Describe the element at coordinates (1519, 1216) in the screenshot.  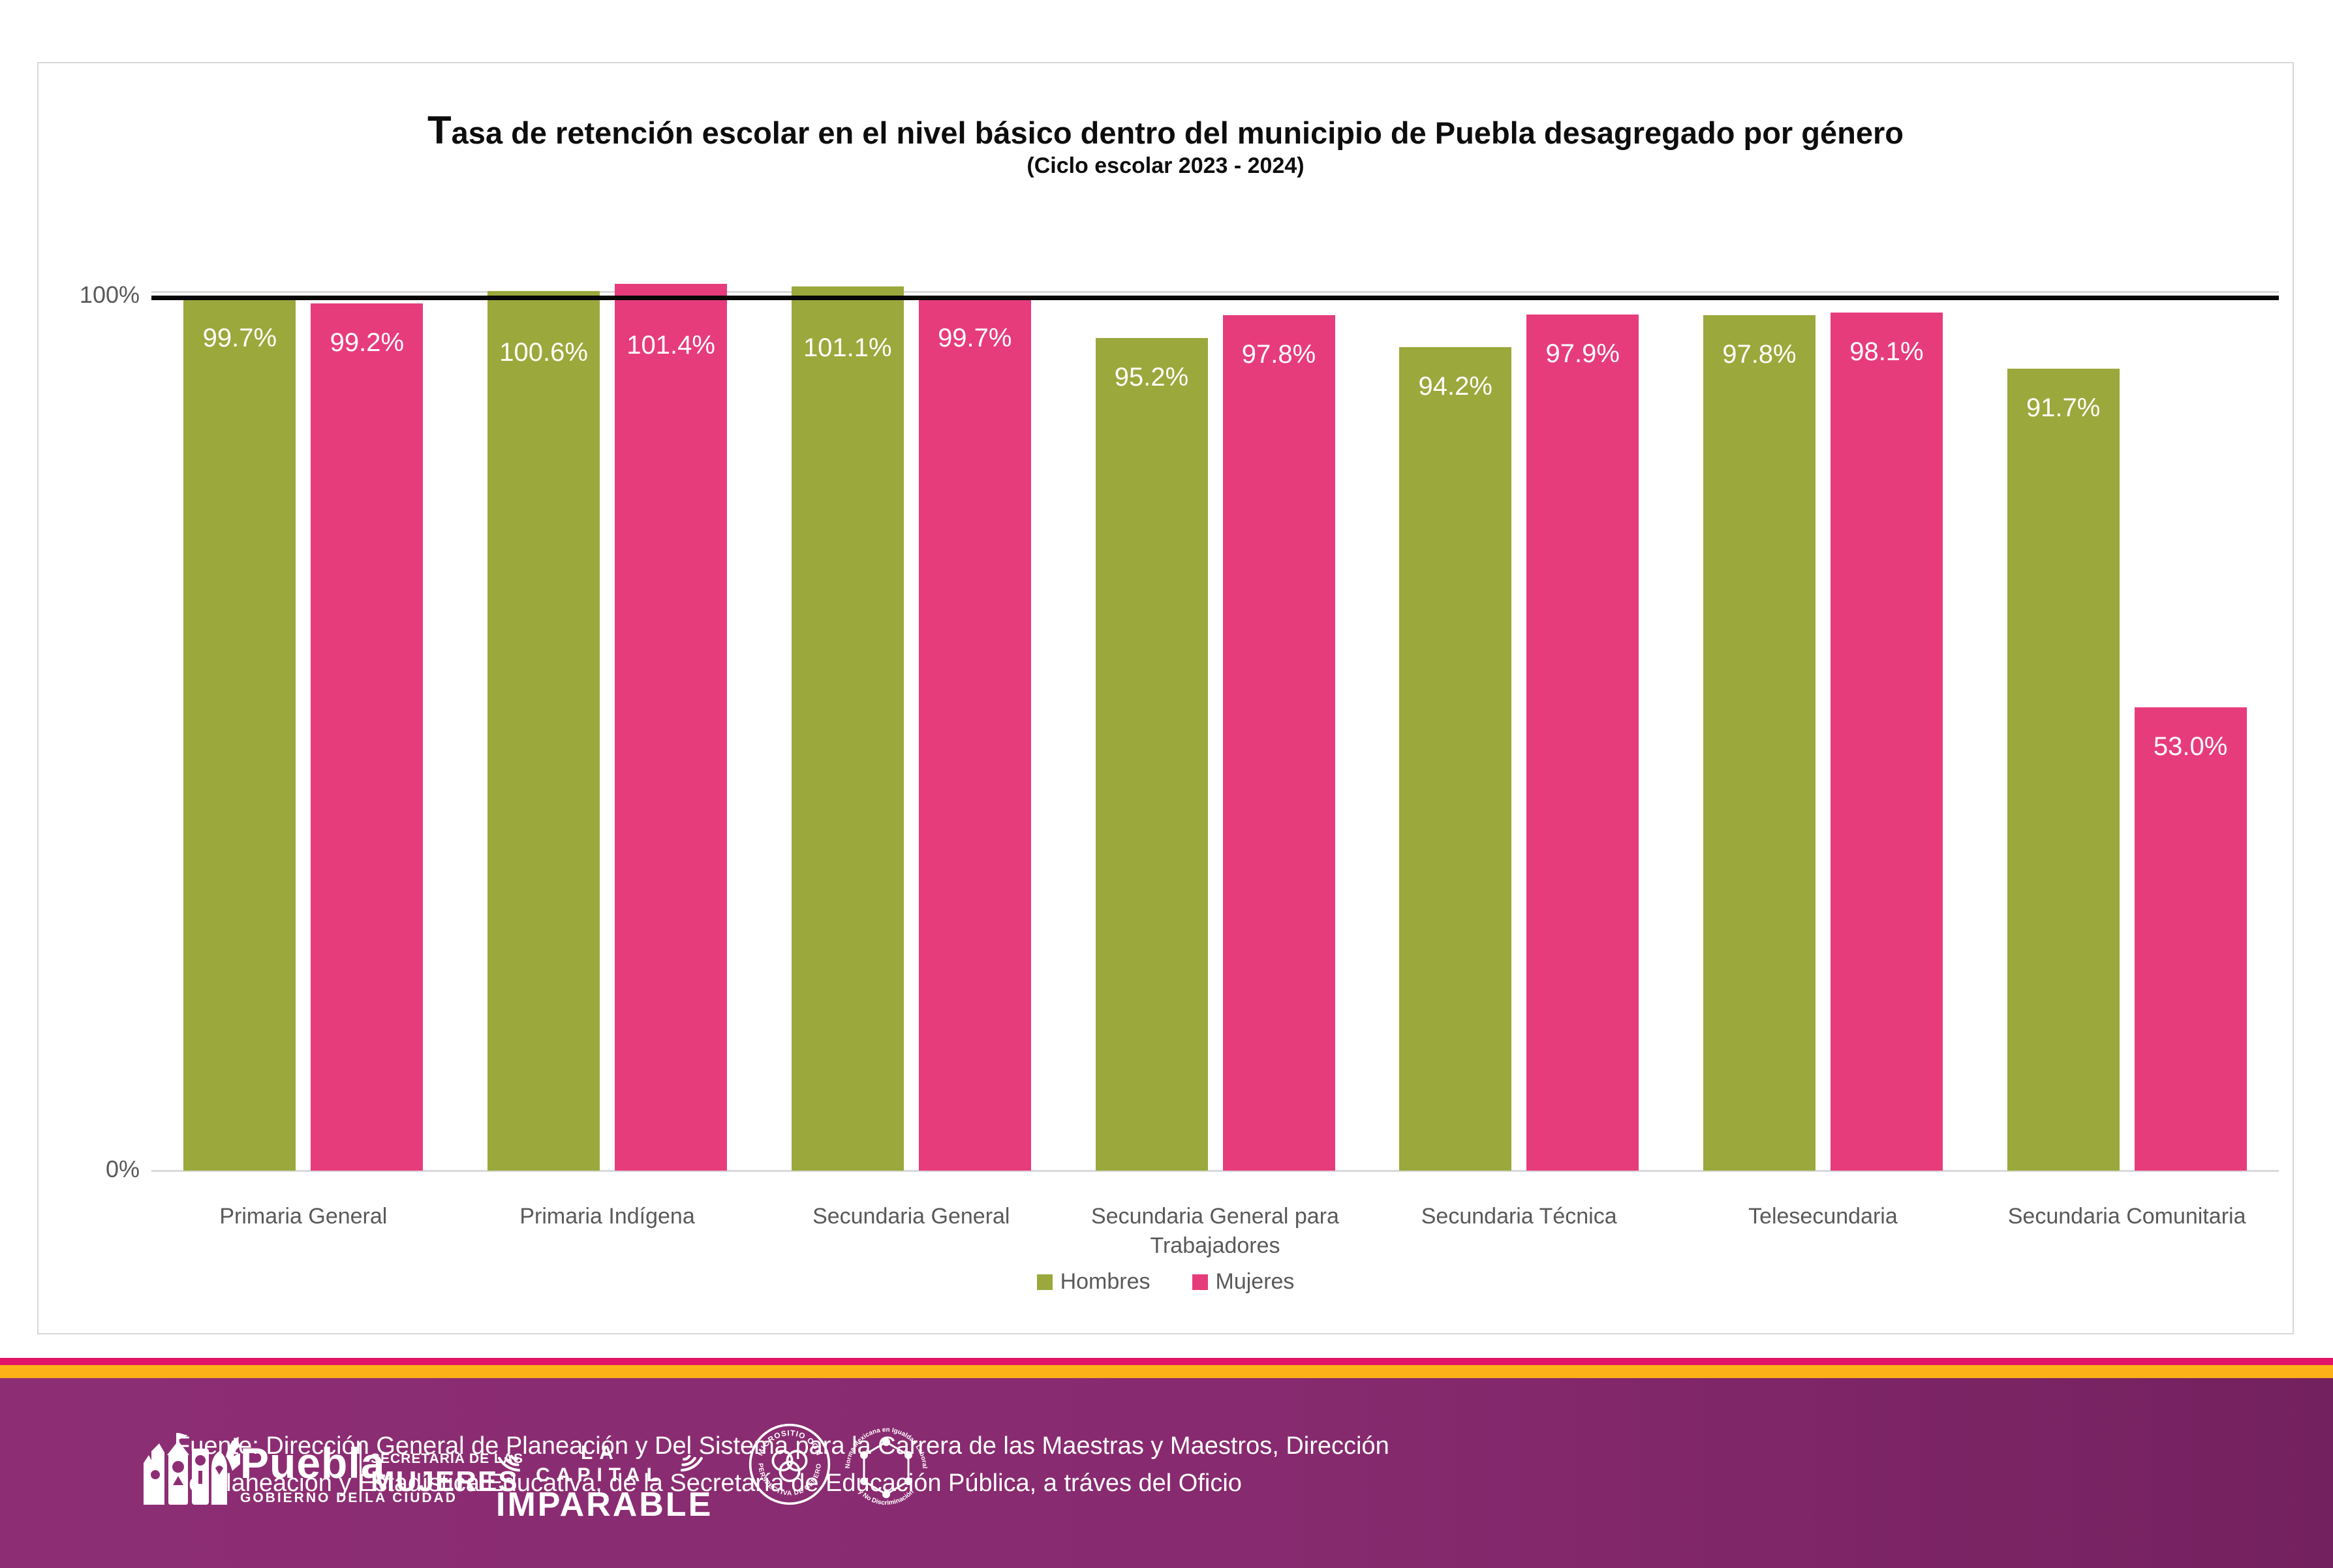
I see `category-label-4: Secundaria Técnica` at that location.